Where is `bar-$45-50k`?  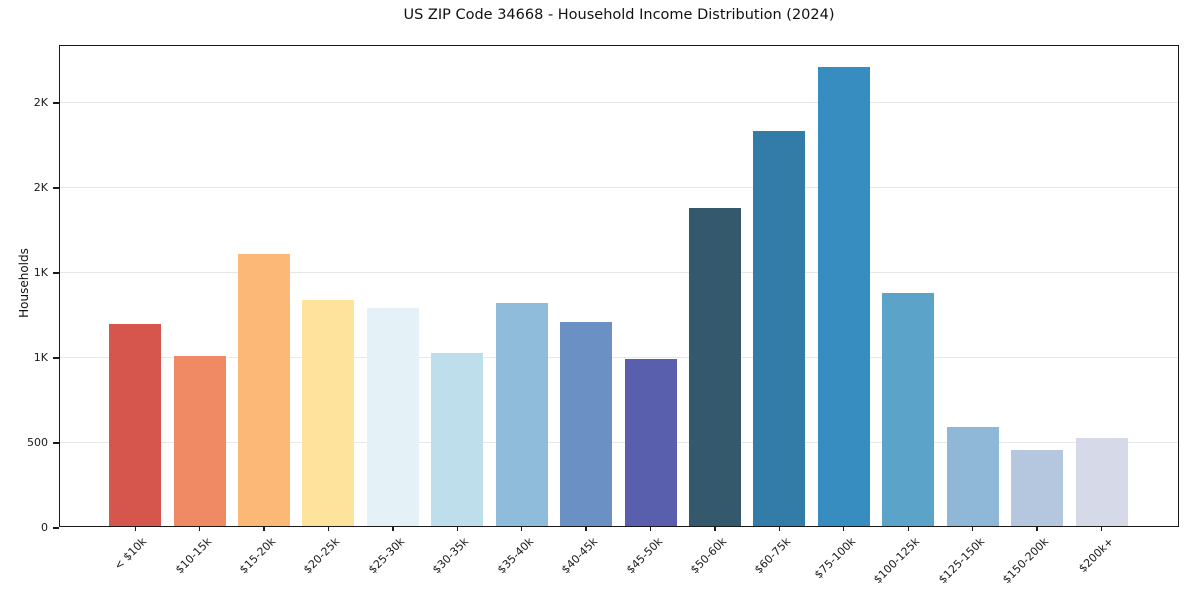 bar-$45-50k is located at coordinates (650, 442).